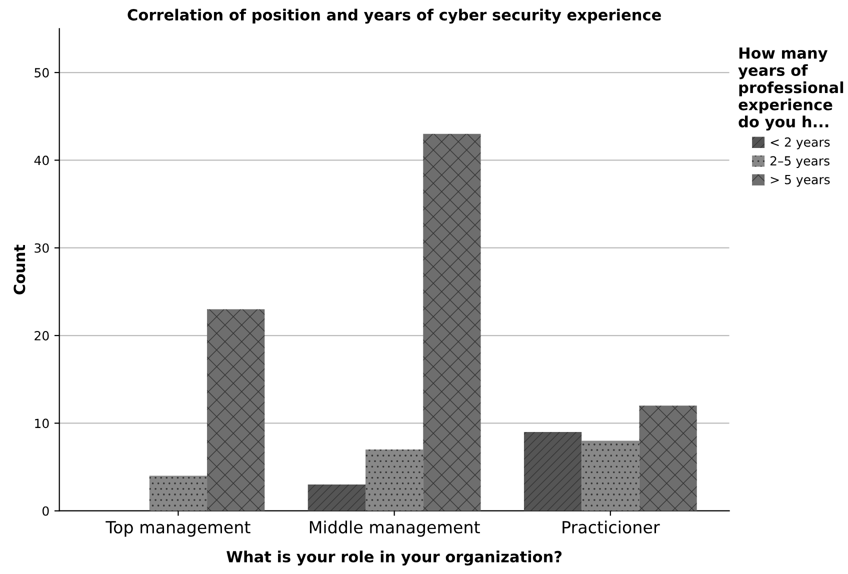 This screenshot has width=848, height=574. I want to click on y-tick-label: 0, so click(45, 511).